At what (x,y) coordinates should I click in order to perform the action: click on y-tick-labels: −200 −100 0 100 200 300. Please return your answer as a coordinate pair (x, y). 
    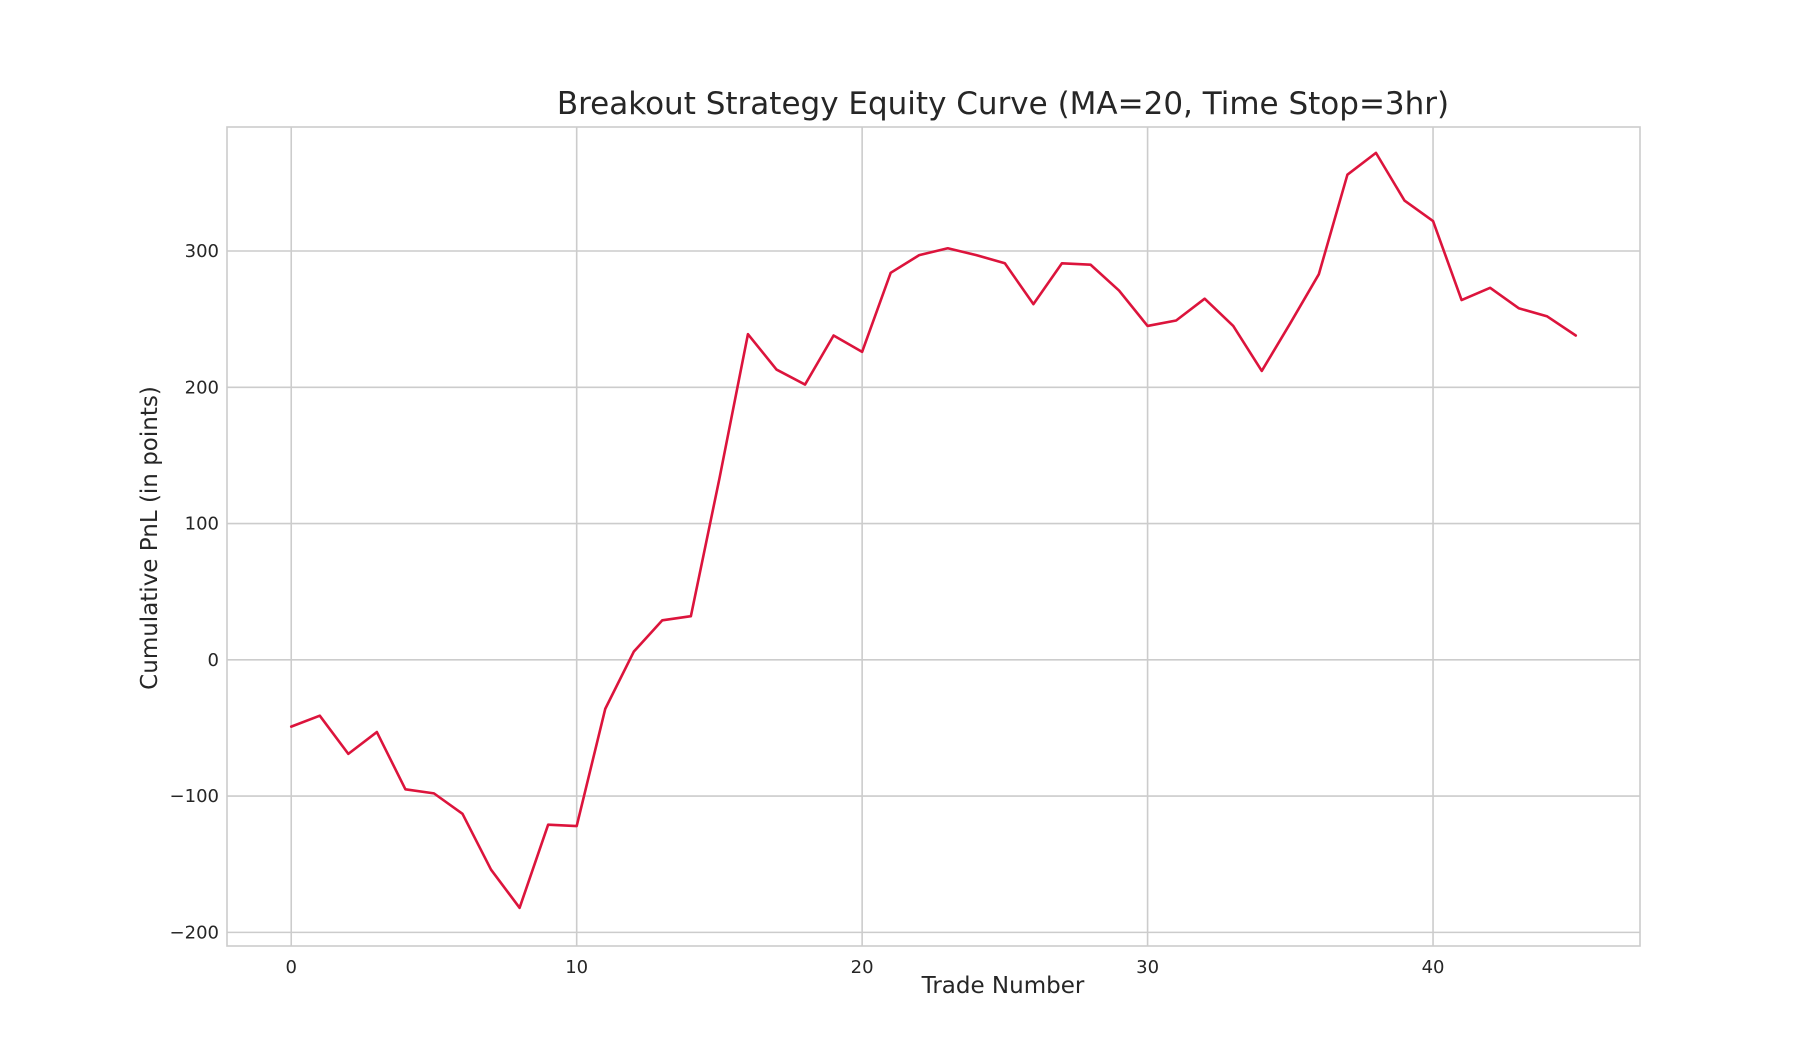
    Looking at the image, I should click on (194, 592).